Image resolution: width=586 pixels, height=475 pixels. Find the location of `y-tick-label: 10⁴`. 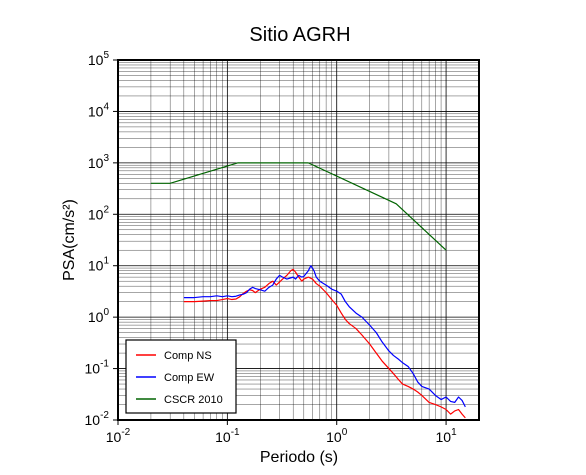

y-tick-label: 10⁴ is located at coordinates (99, 110).